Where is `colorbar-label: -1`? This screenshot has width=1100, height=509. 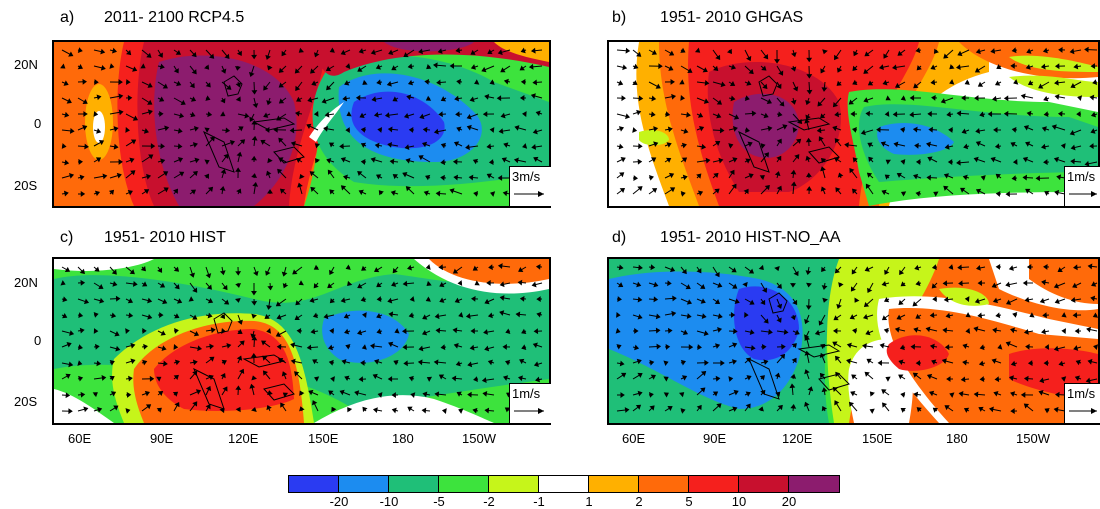
colorbar-label: -1 is located at coordinates (539, 501).